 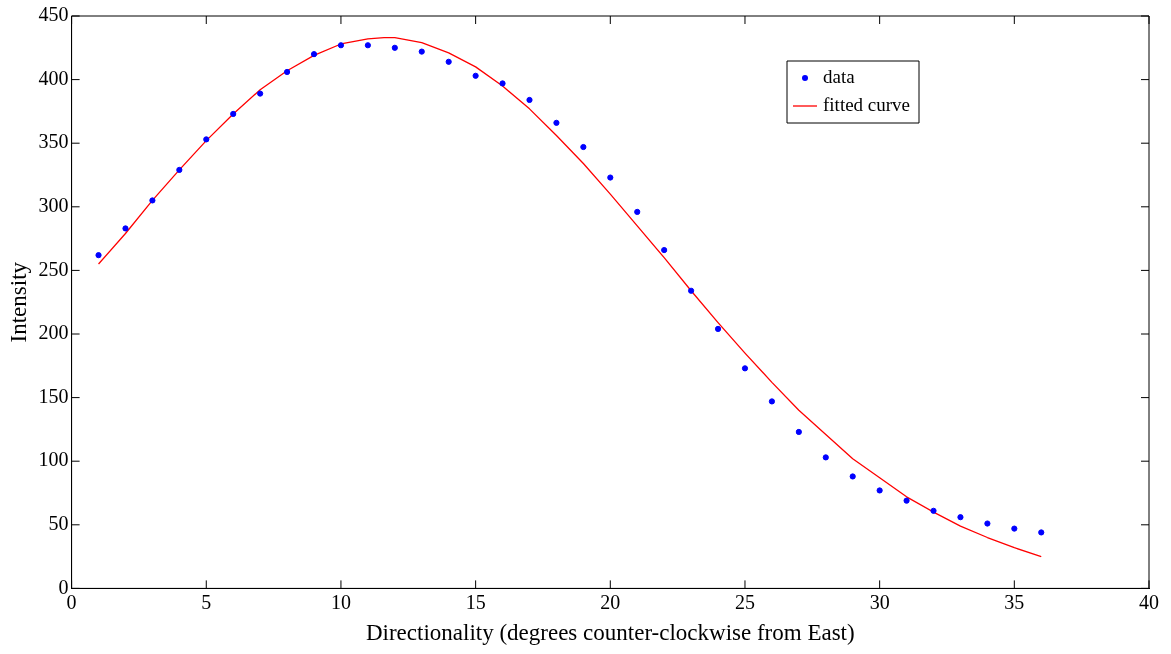 I want to click on y-tick-label: 50, so click(x=58, y=523).